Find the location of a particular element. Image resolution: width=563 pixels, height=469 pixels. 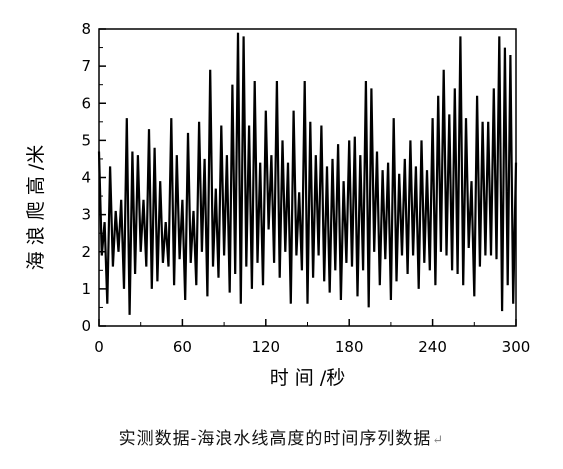

y-tick-label: 7 is located at coordinates (86, 66).